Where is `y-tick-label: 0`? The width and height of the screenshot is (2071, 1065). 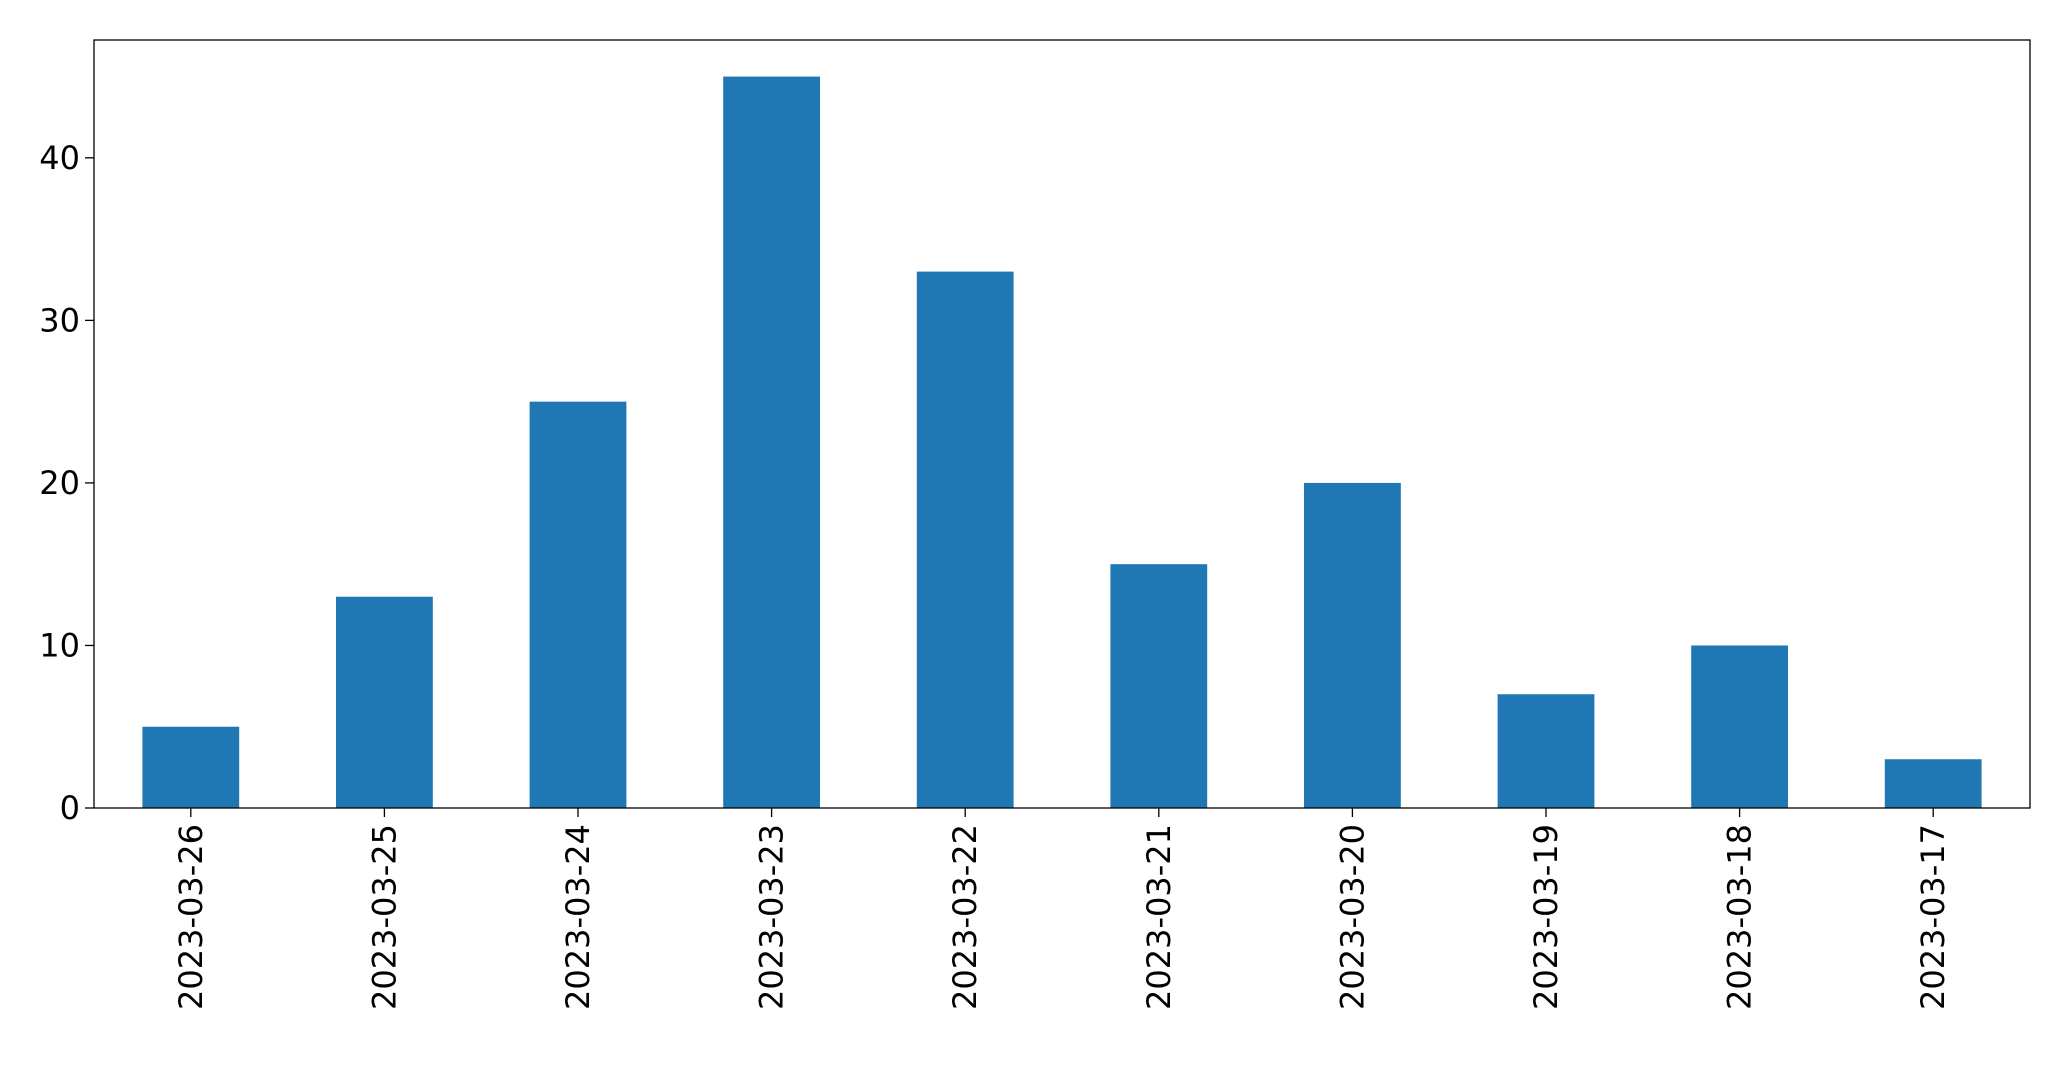 y-tick-label: 0 is located at coordinates (70, 808).